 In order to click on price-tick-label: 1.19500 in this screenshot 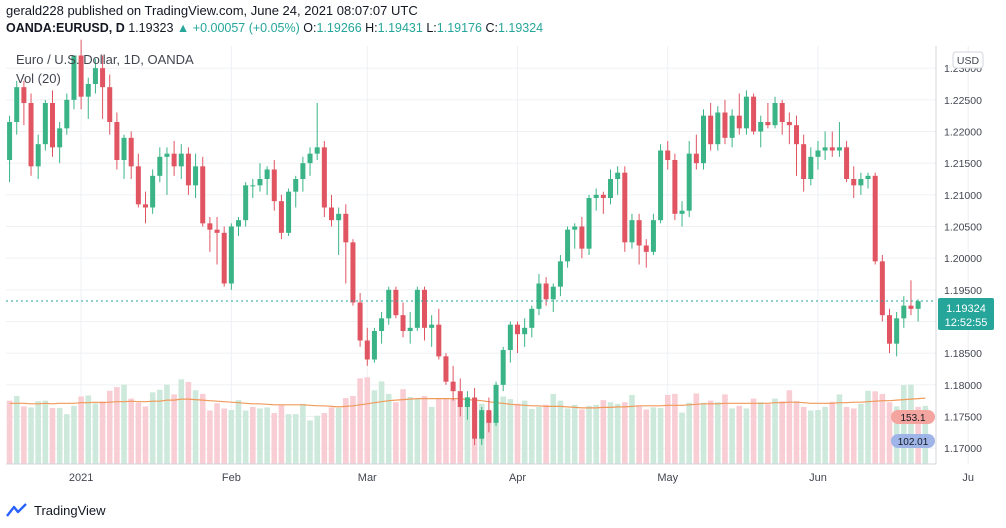, I will do `click(963, 291)`.